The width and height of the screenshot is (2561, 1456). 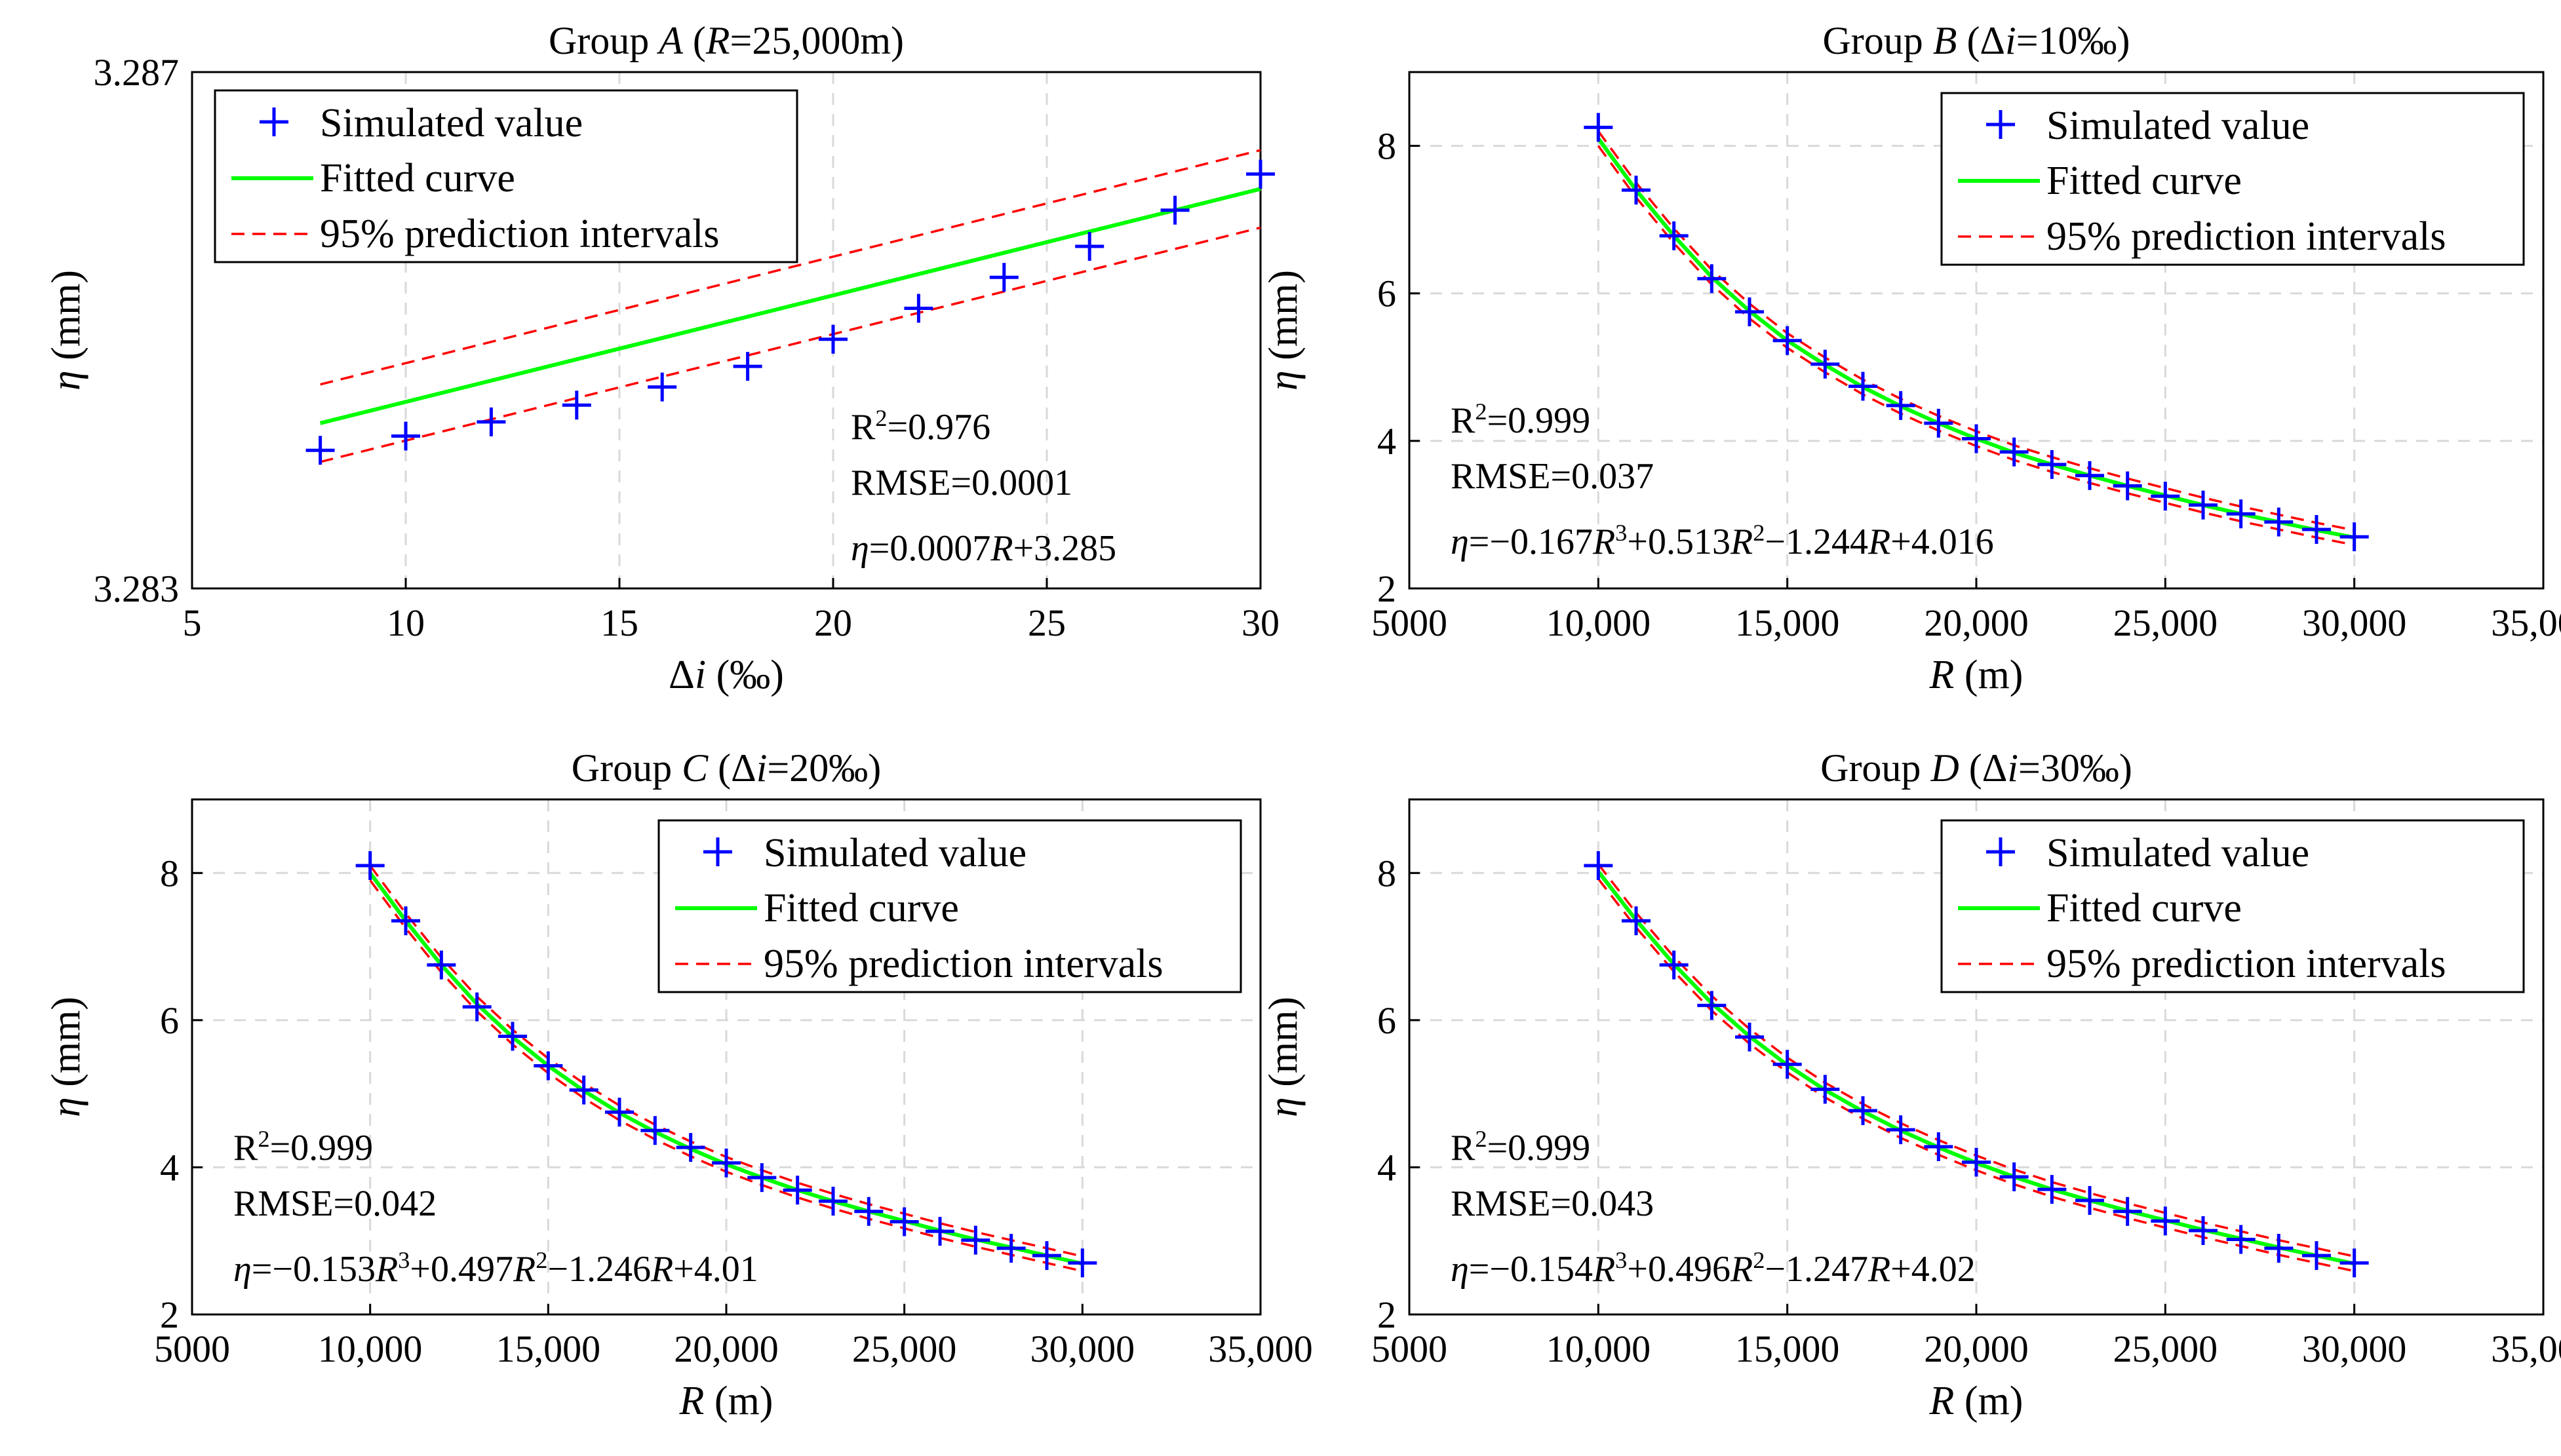 I want to click on x-tick-label: 25,000, so click(x=905, y=1349).